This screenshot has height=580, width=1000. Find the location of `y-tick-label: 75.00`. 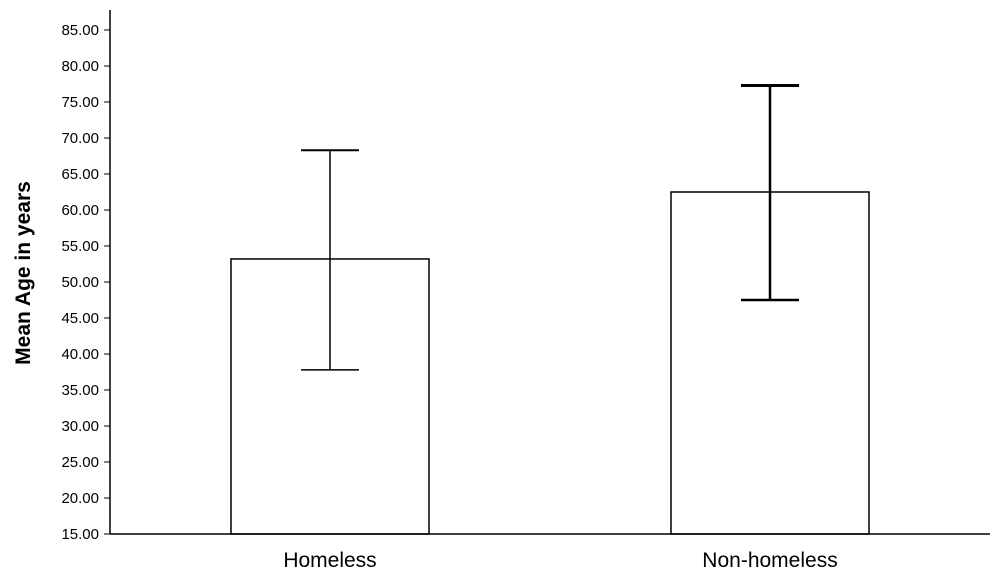

y-tick-label: 75.00 is located at coordinates (80, 102).